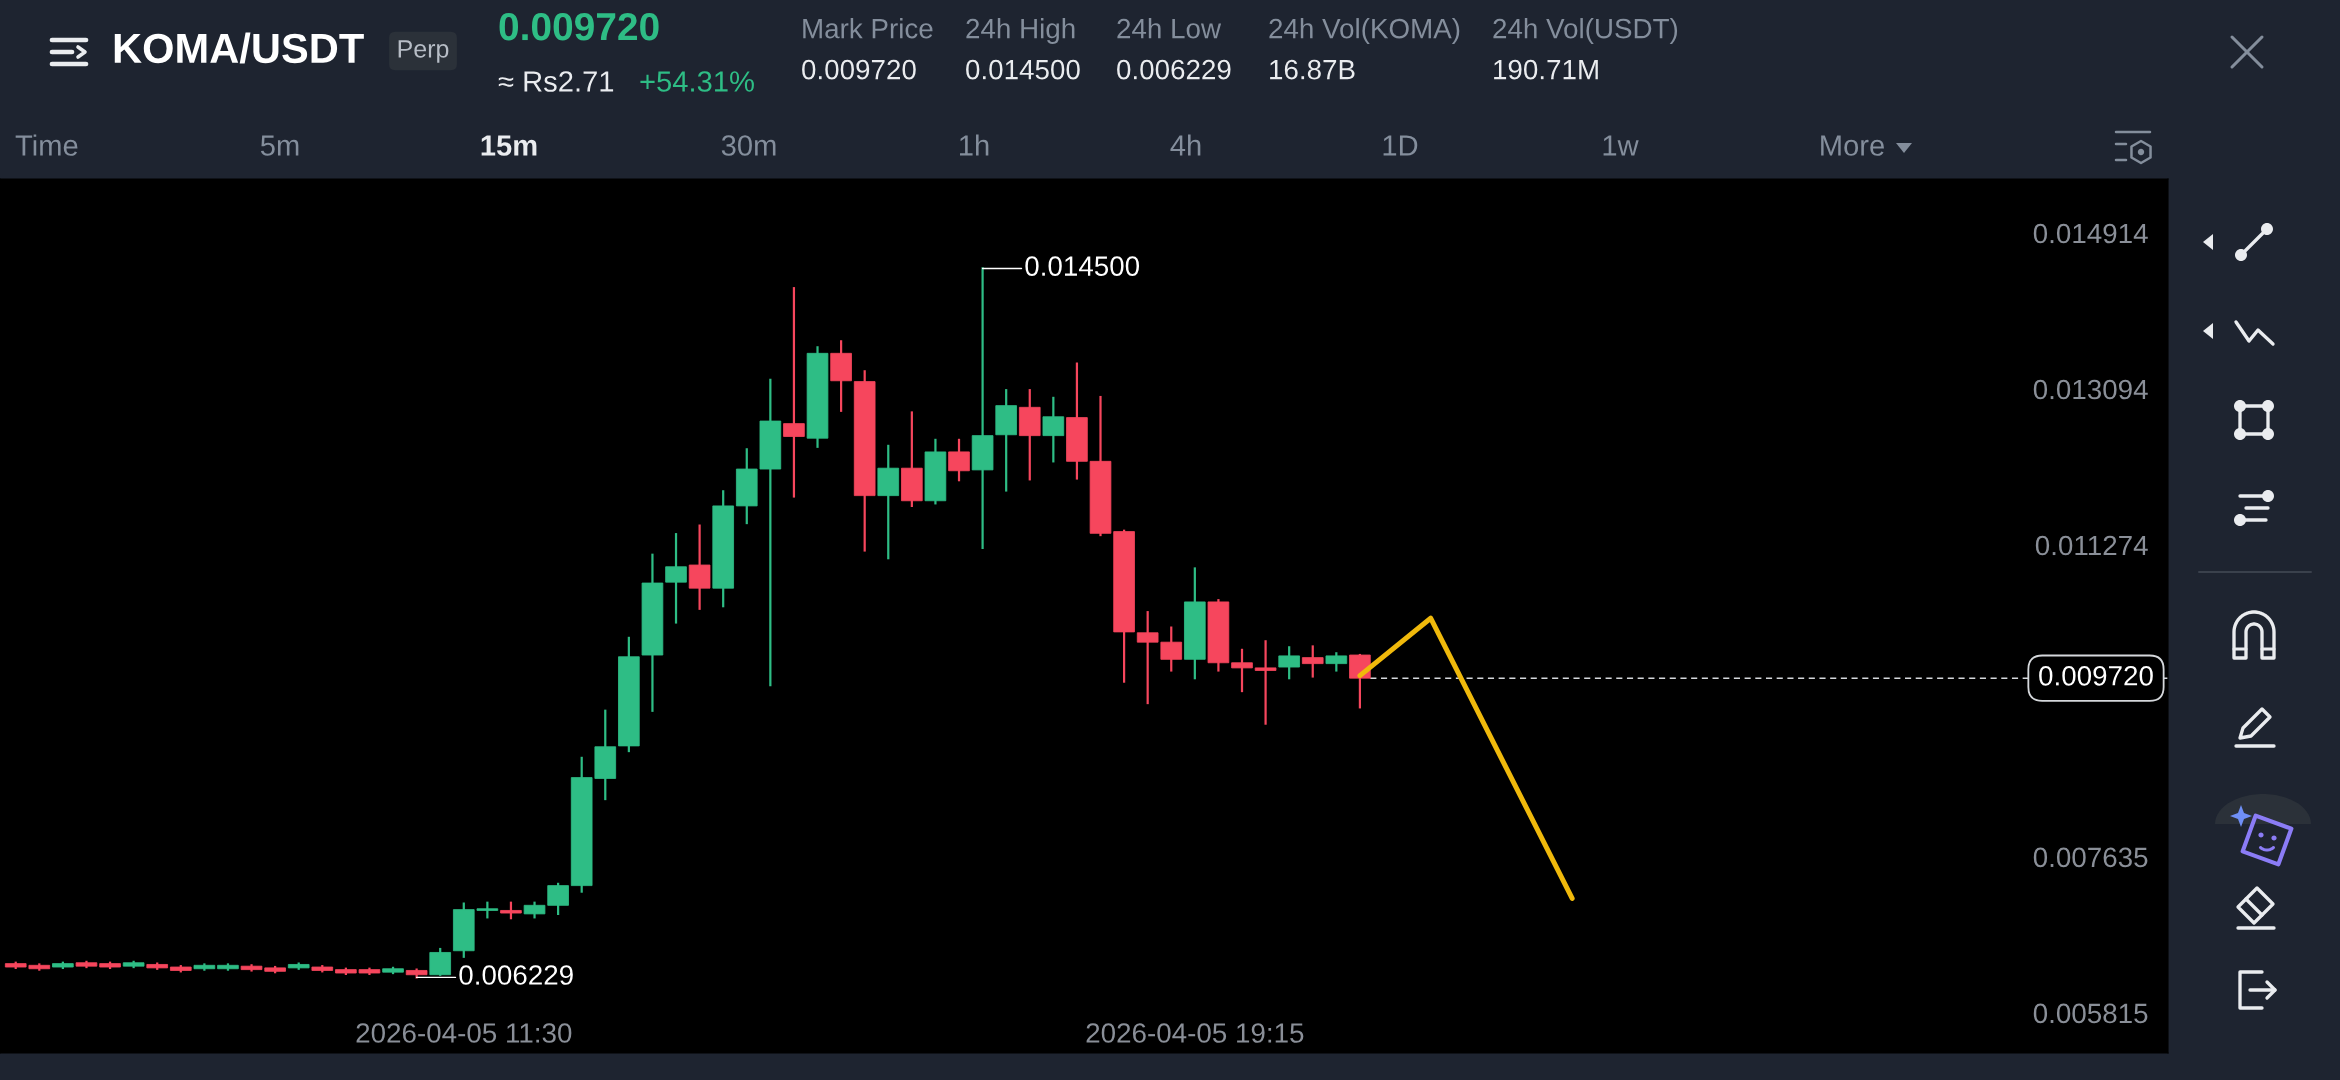  What do you see at coordinates (1174, 69) in the screenshot?
I see `text: 0.006229` at bounding box center [1174, 69].